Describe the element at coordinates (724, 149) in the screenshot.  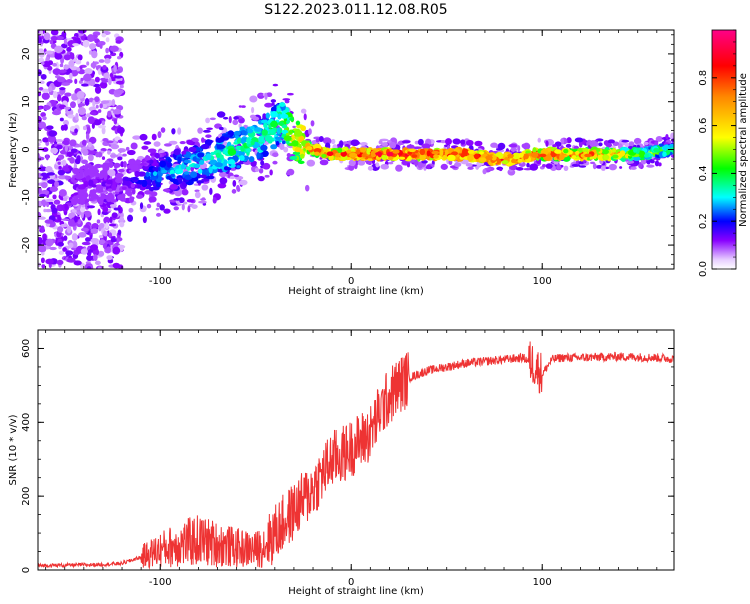
I see `colorbar-gradient` at that location.